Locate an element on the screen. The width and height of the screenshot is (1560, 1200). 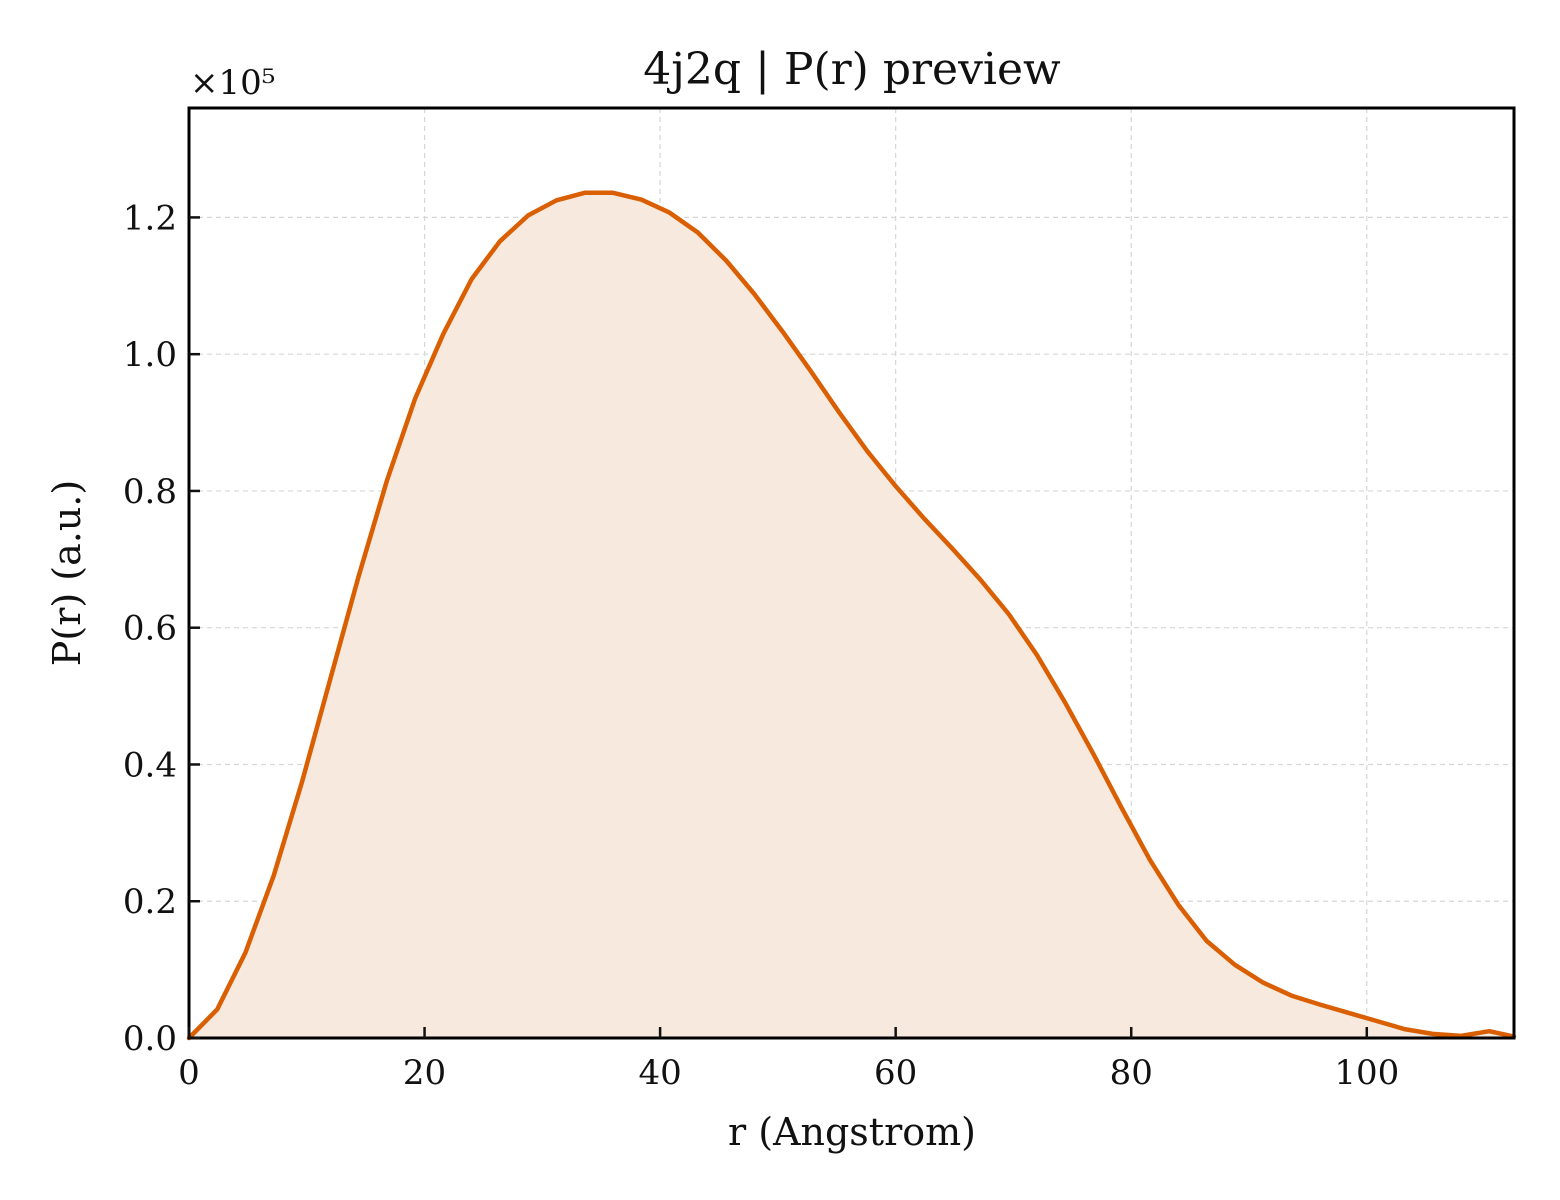
x-tick-label: 100 is located at coordinates (1366, 1073).